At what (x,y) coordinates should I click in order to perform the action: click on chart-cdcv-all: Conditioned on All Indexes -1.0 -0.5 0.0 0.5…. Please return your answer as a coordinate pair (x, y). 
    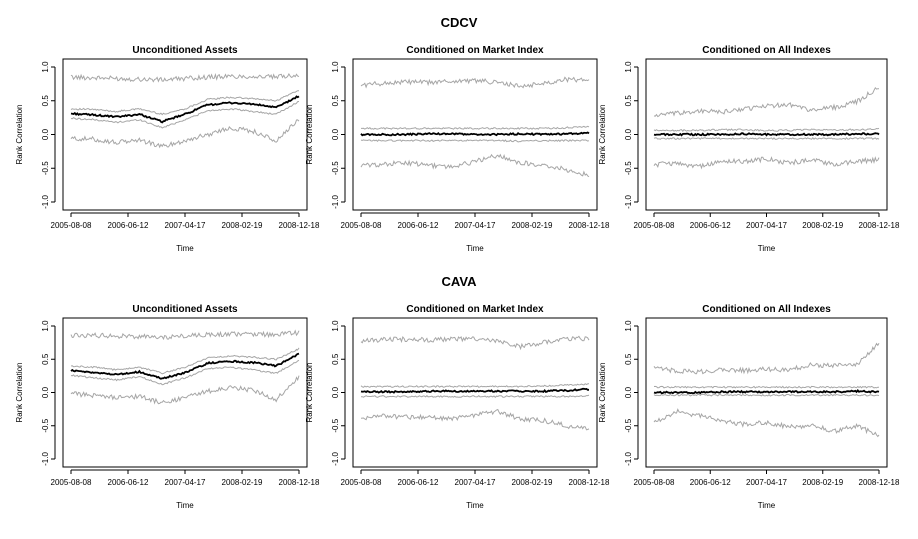
    Looking at the image, I should click on (749, 149).